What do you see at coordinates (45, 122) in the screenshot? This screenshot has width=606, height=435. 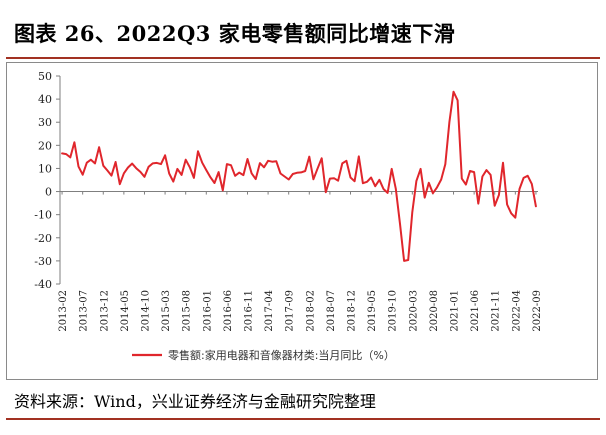 I see `y-tick-label: 30` at bounding box center [45, 122].